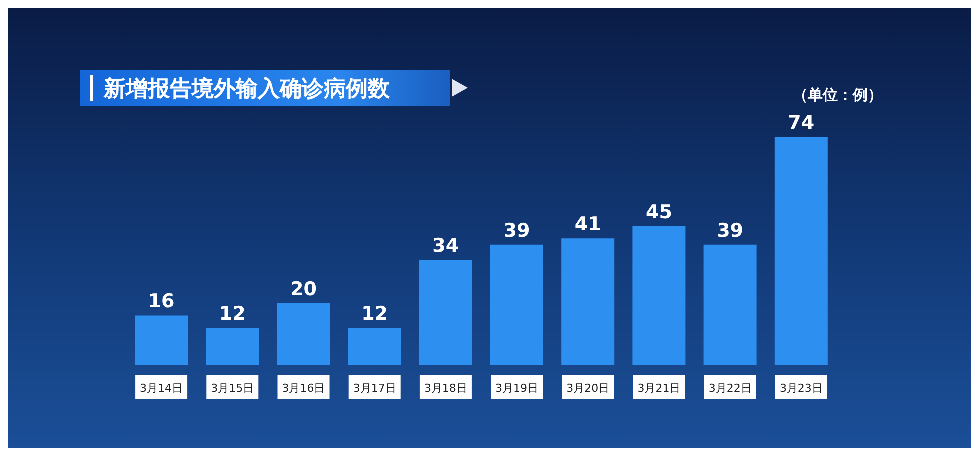  What do you see at coordinates (838, 95) in the screenshot?
I see `text: （单位：例）` at bounding box center [838, 95].